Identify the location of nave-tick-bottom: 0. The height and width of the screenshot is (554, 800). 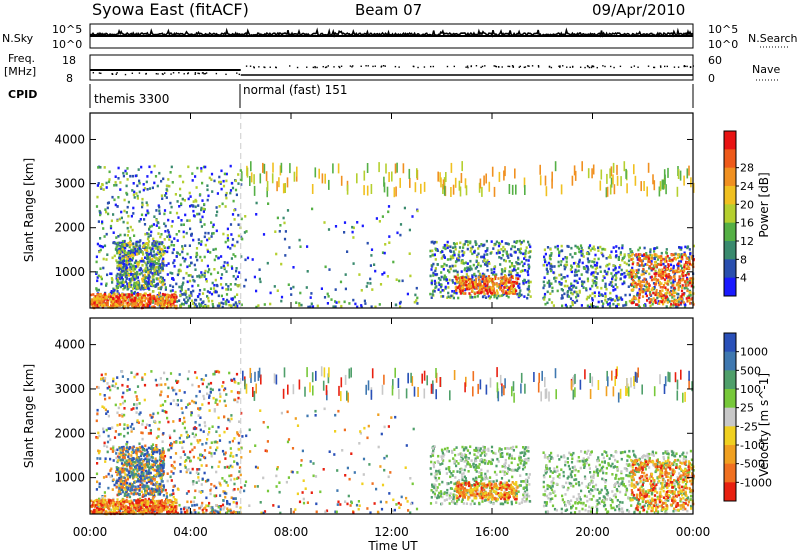
(711, 78).